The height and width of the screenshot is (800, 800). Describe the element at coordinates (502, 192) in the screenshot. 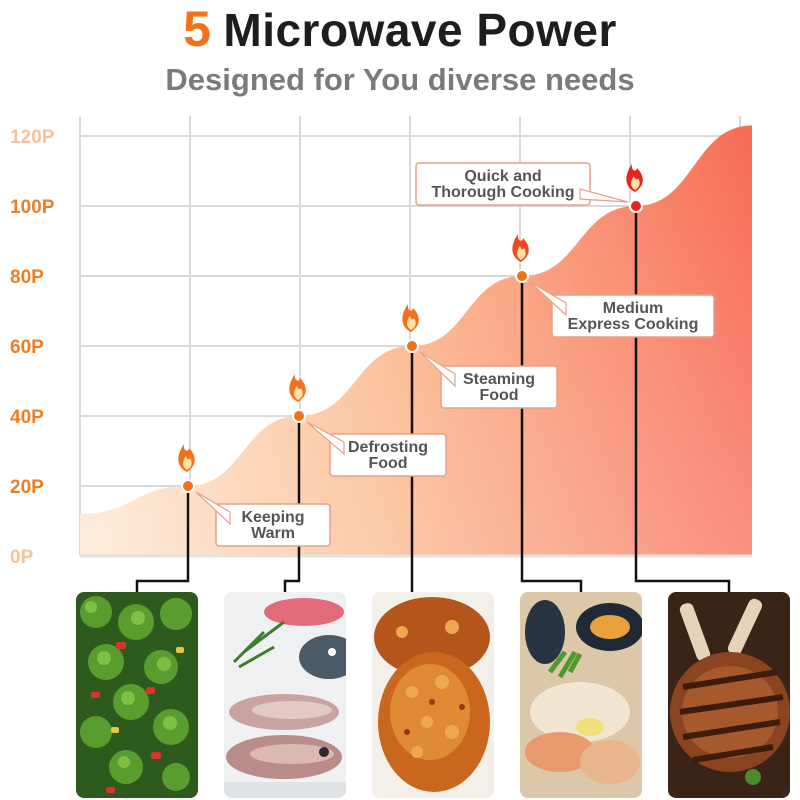

I see `callout-text-line: Thorough Cooking` at that location.